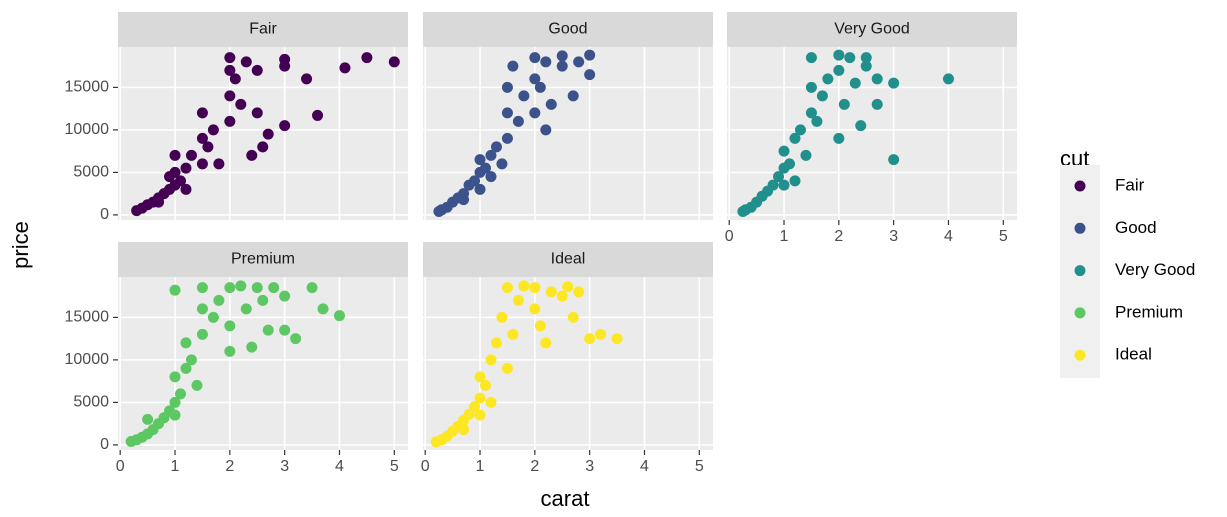 Image resolution: width=1227 pixels, height=517 pixels. Describe the element at coordinates (20, 245) in the screenshot. I see `y-axis-title: price` at that location.